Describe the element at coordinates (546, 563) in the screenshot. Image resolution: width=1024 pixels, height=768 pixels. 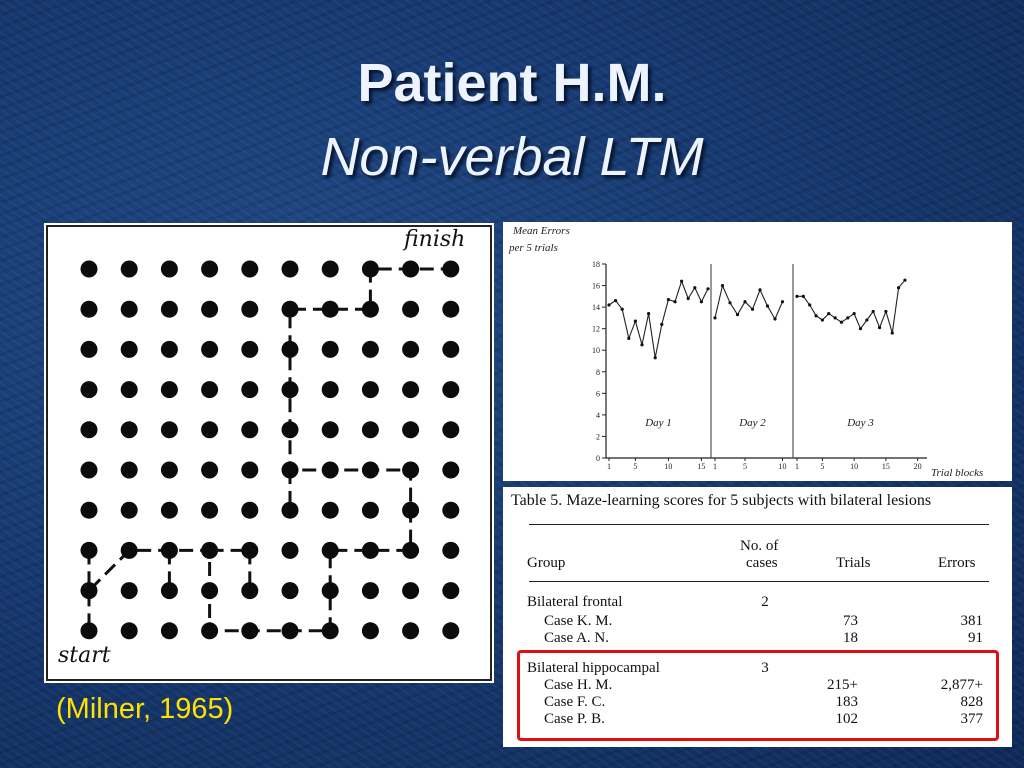
I see `header-group: Group` at that location.